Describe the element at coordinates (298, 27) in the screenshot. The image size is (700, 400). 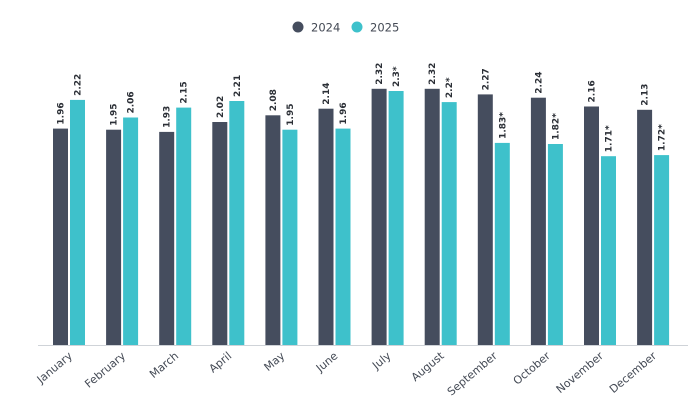
I see `legend-swatch-2024` at that location.